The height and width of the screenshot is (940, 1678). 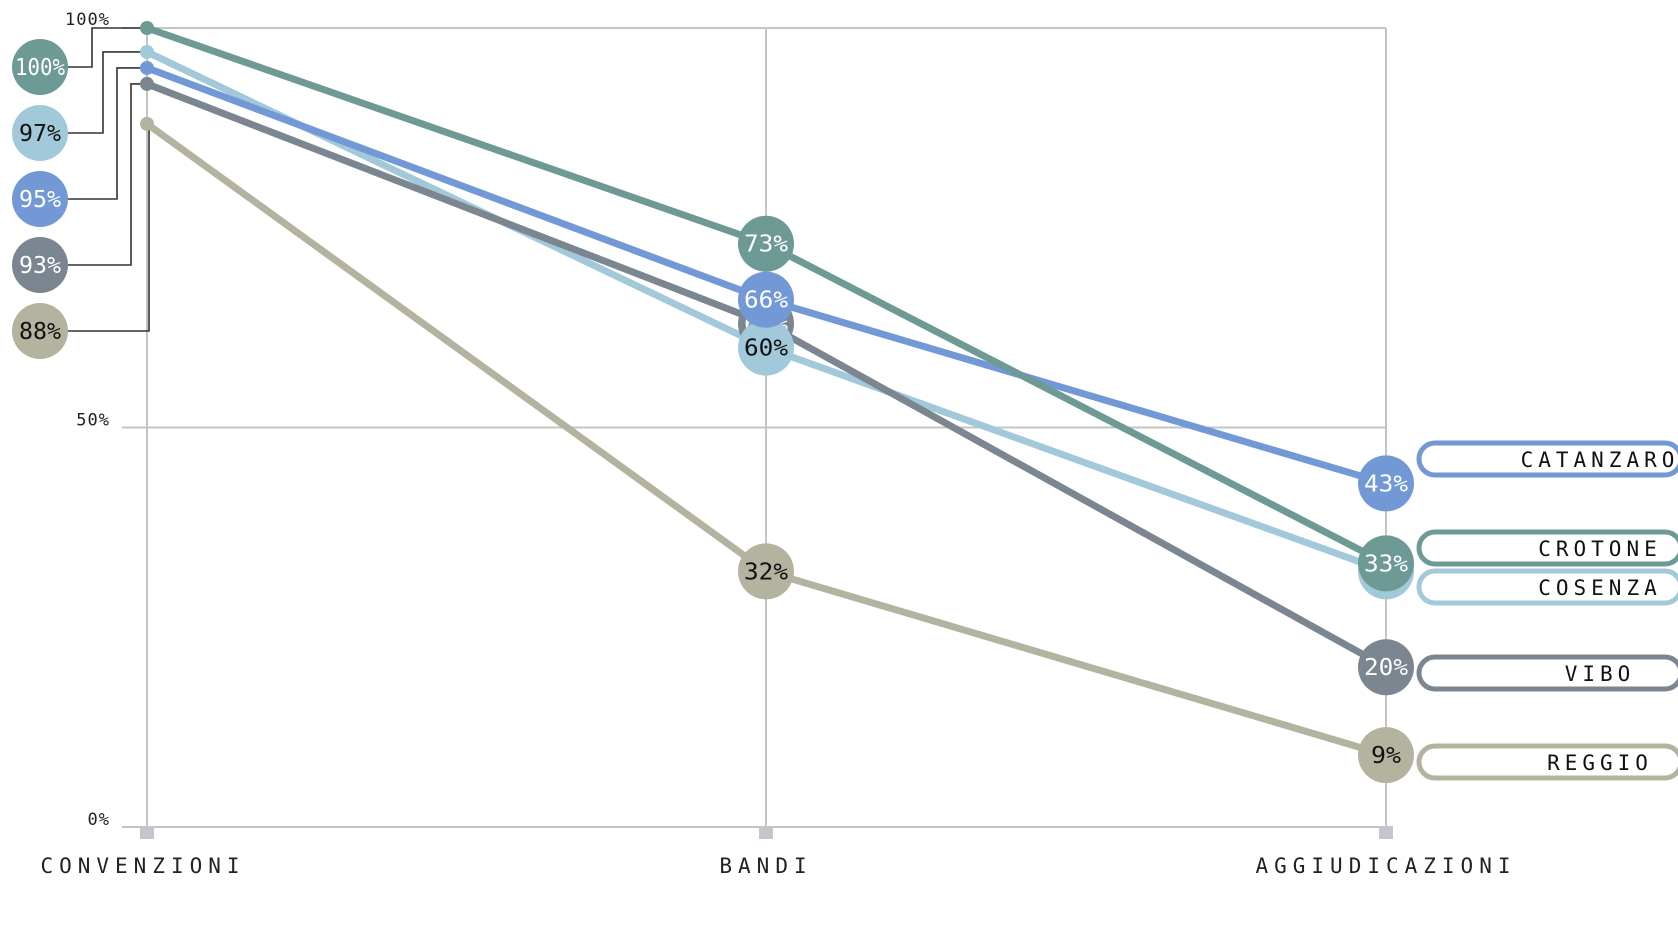 I want to click on series-start-dot-reggio, so click(x=147, y=123).